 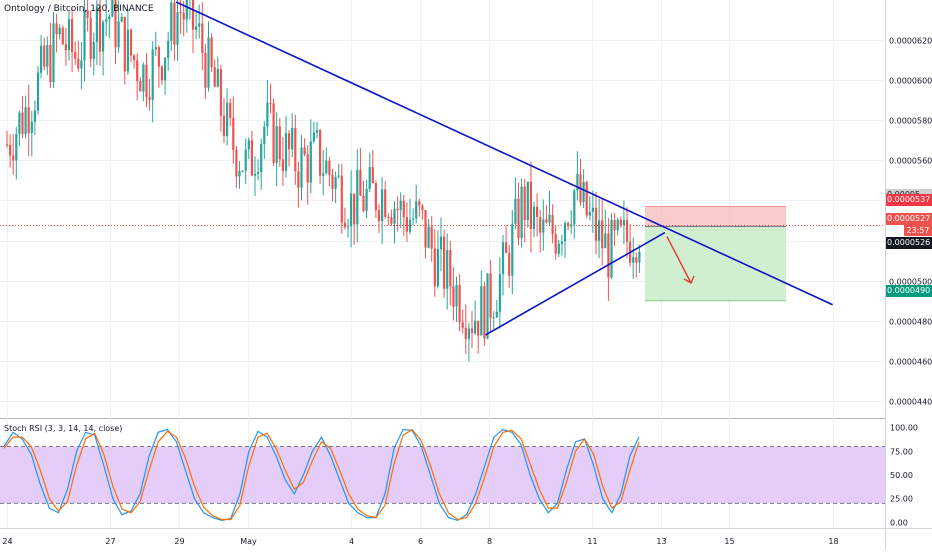 I want to click on time-tick-label: 27, so click(x=110, y=541).